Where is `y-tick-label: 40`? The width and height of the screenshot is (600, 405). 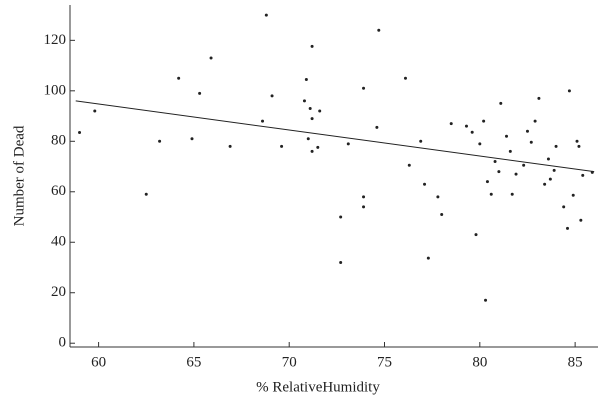
y-tick-label: 40 is located at coordinates (58, 242).